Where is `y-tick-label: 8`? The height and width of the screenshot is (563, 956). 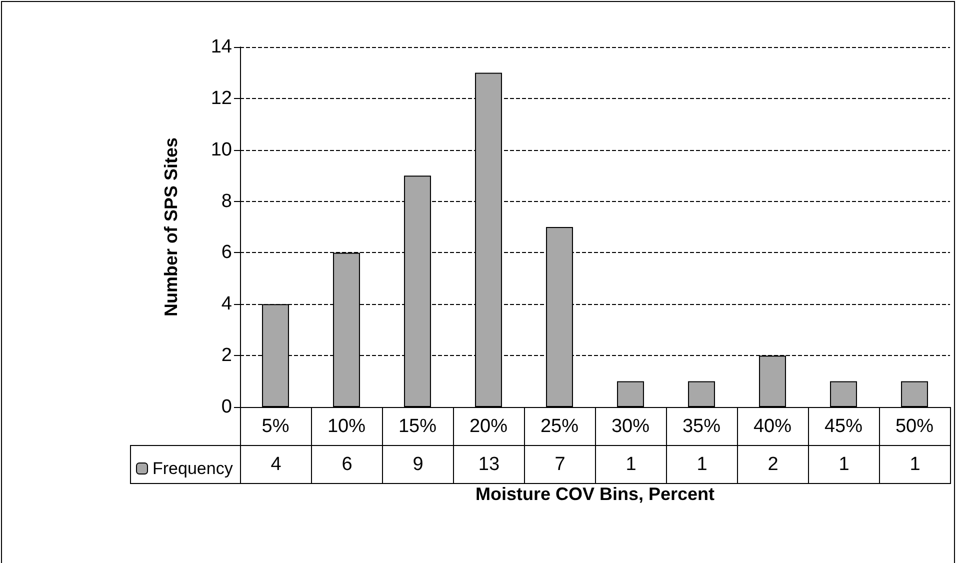
y-tick-label: 8 is located at coordinates (226, 201).